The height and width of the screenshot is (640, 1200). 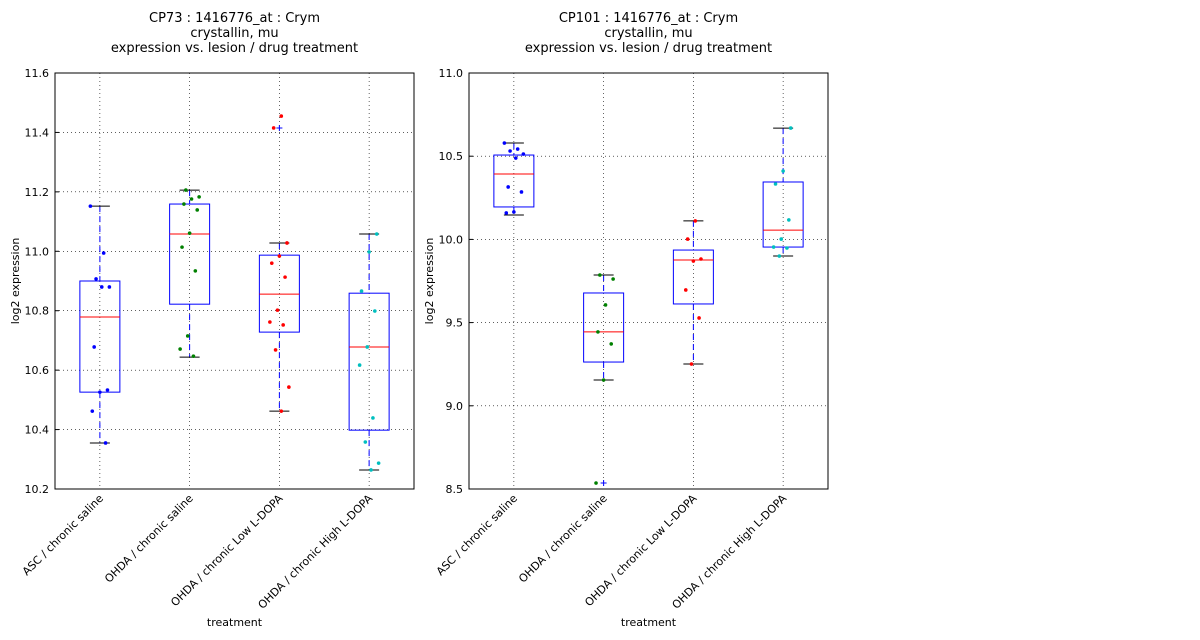 What do you see at coordinates (455, 323) in the screenshot?
I see `y-tick-label: 9.5` at bounding box center [455, 323].